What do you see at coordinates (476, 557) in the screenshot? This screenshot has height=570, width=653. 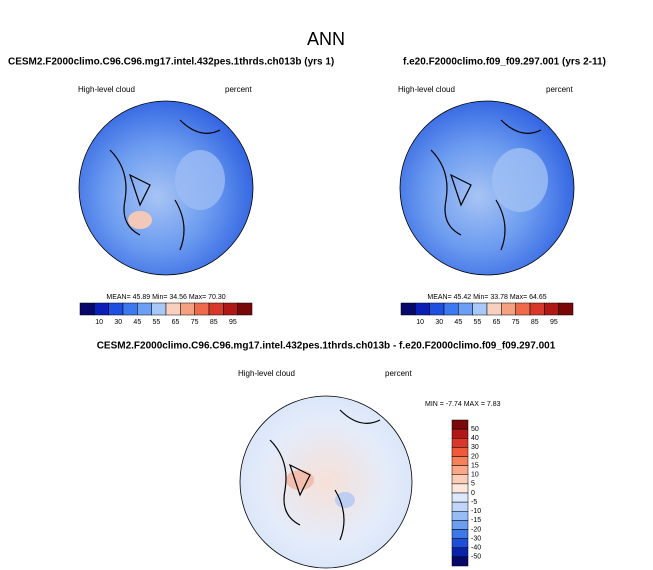 I see `colorbar-label: -50` at bounding box center [476, 557].